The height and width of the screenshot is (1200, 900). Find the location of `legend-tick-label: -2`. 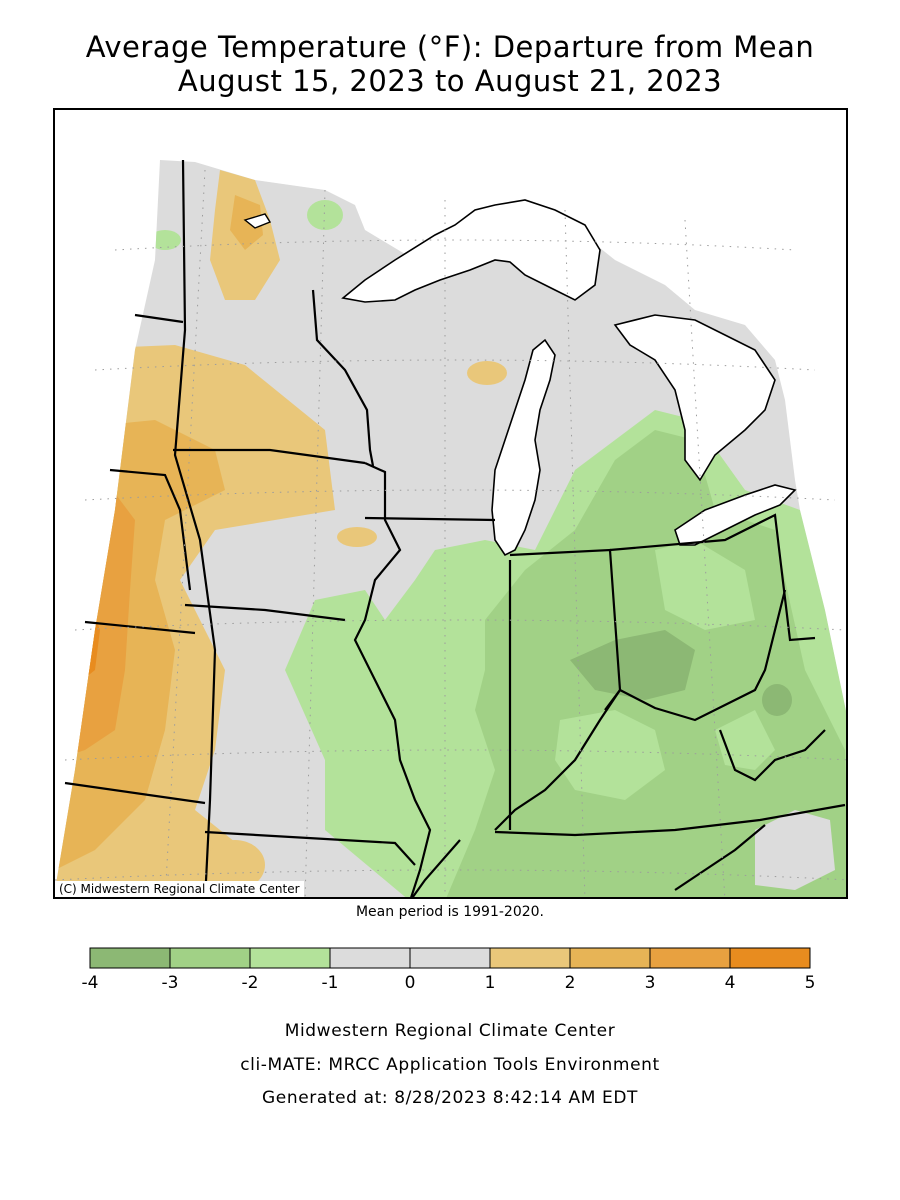

legend-tick-label: -2 is located at coordinates (250, 983).